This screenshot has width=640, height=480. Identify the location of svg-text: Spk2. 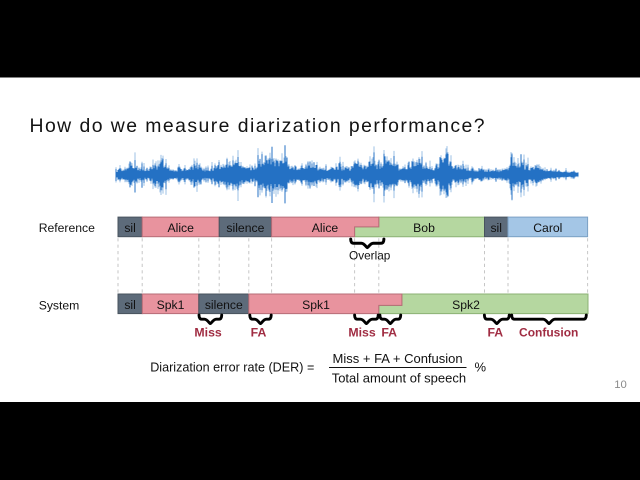
(466, 305).